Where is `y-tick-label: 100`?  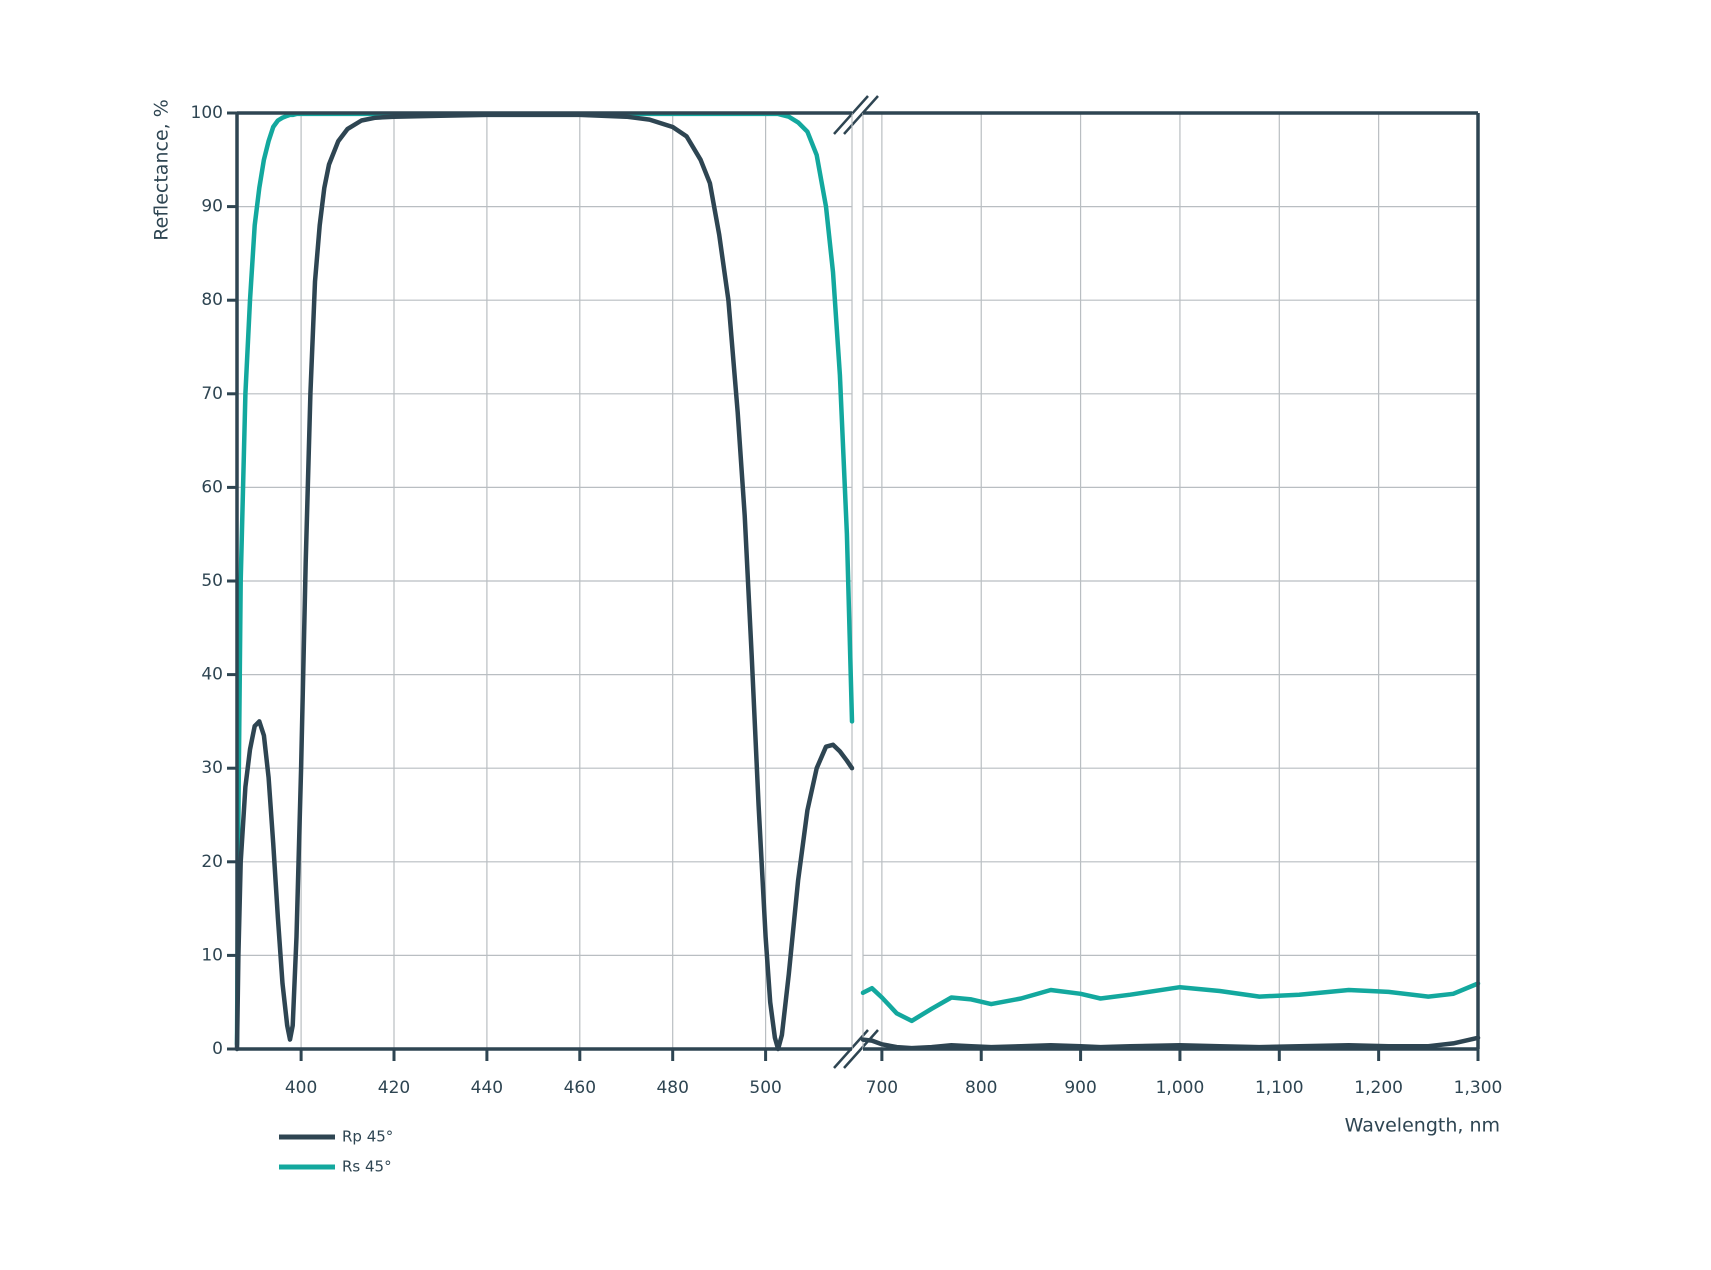
y-tick-label: 100 is located at coordinates (207, 113).